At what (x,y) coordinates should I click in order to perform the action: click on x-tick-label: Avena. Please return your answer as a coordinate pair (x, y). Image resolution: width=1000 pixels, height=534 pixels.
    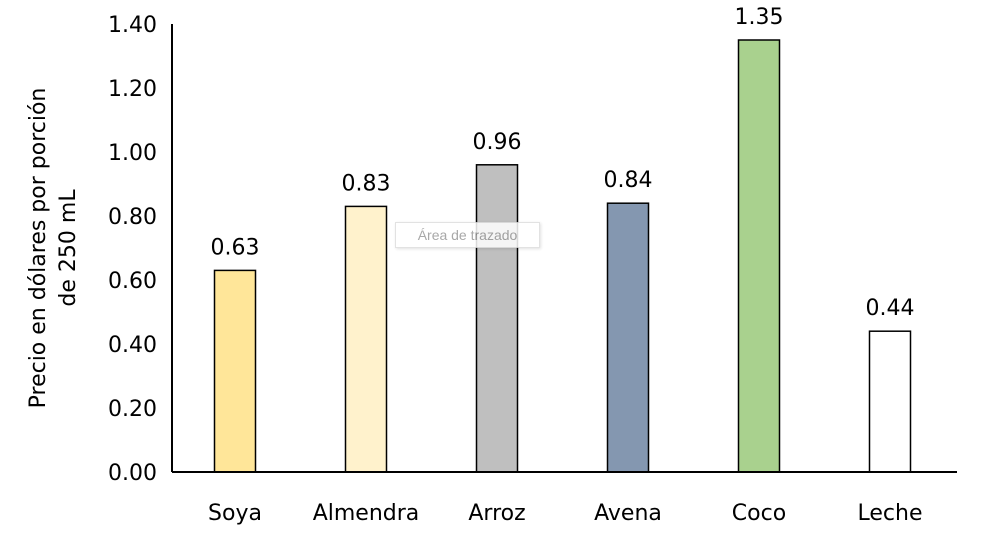
    Looking at the image, I should click on (628, 513).